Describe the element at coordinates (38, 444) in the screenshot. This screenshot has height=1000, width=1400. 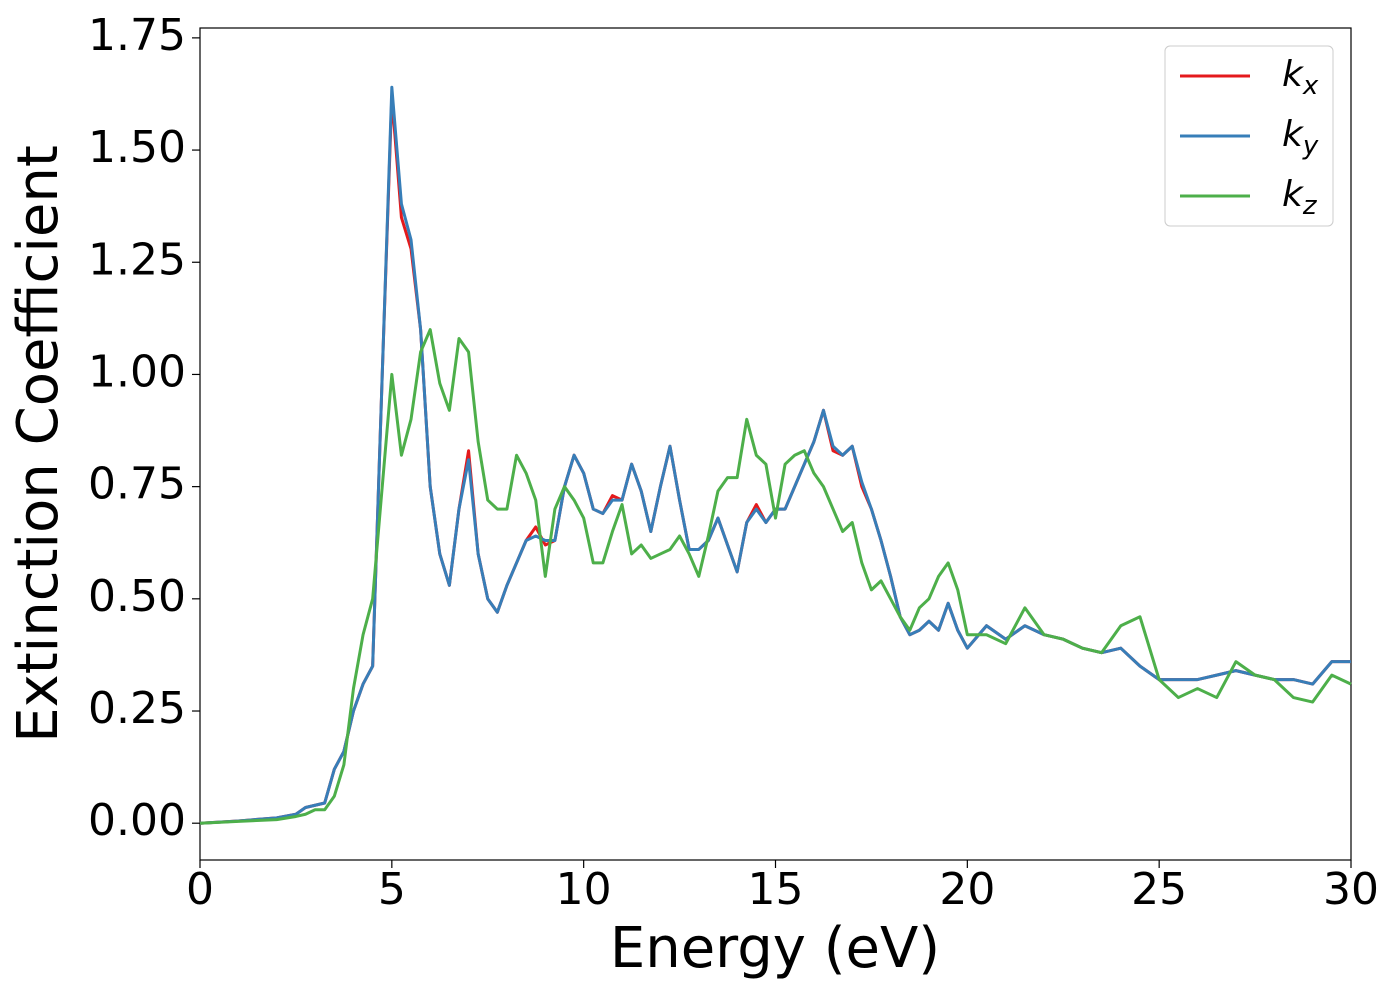
I see `y-axis-label: Extinction Coefficient` at that location.